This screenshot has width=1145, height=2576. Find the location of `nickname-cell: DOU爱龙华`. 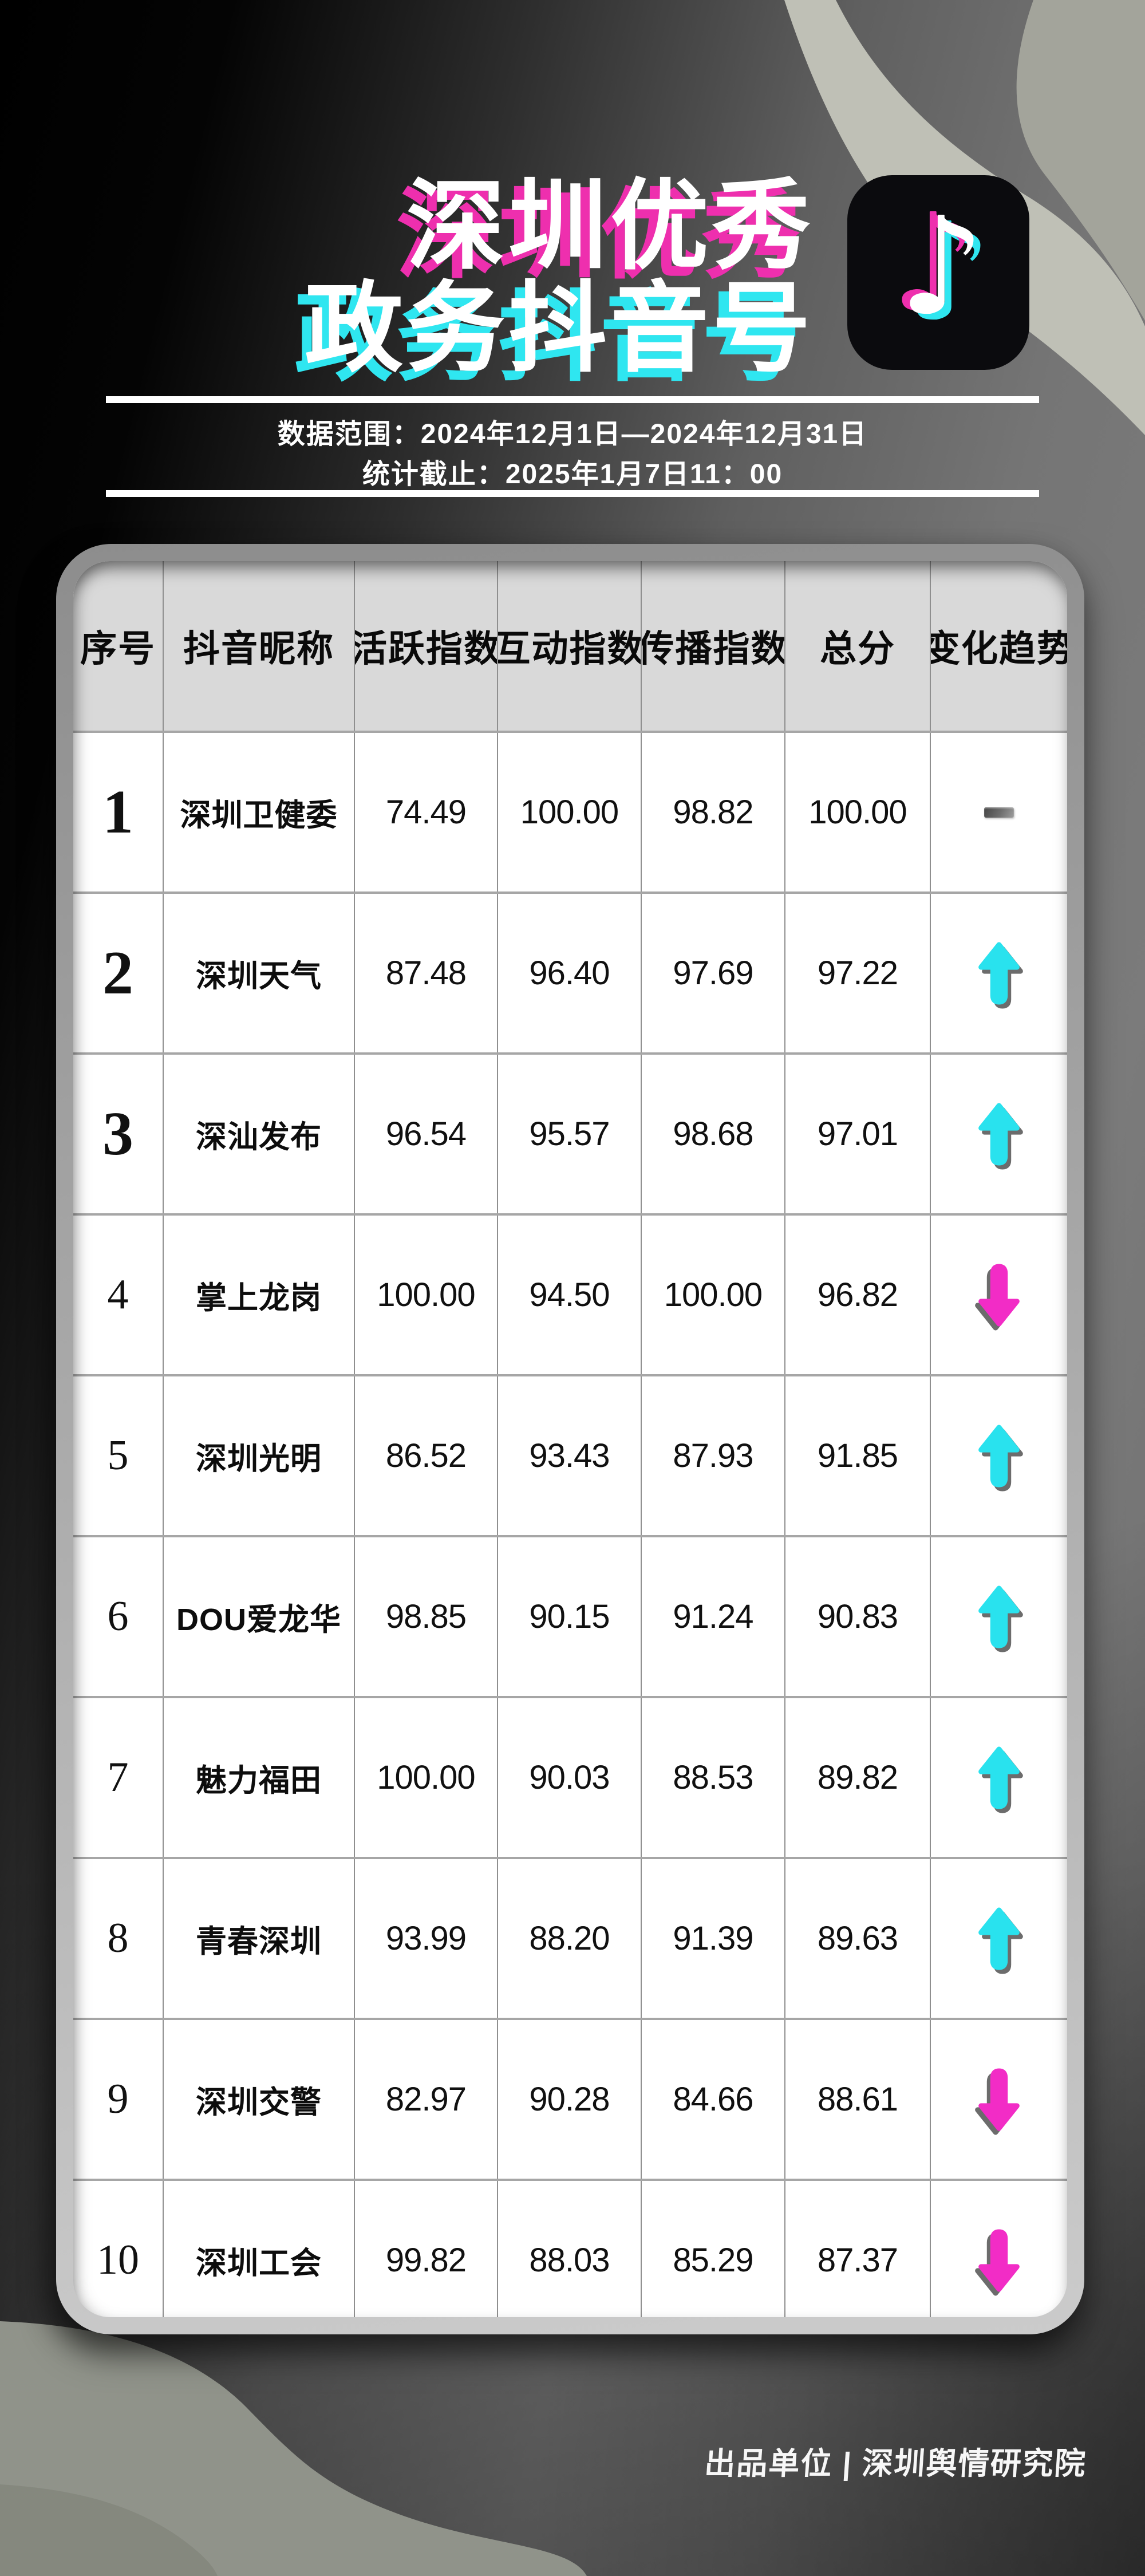

nickname-cell: DOU爱龙华 is located at coordinates (259, 1616).